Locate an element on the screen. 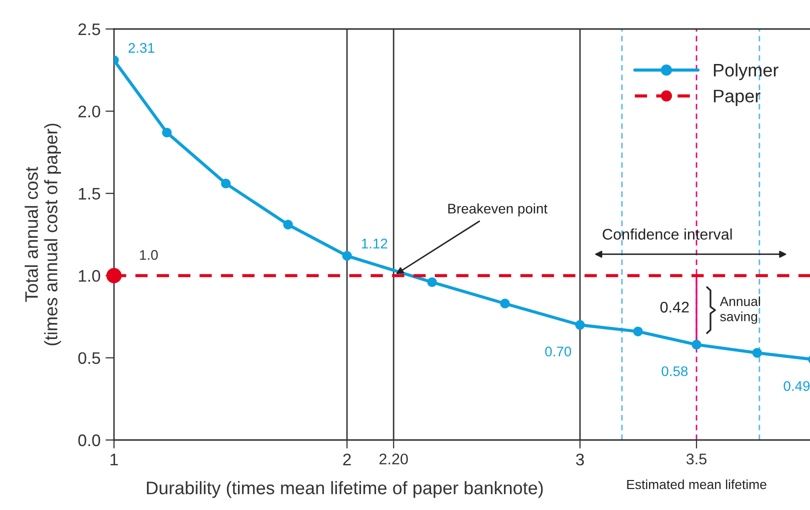  data-label: 0.49 is located at coordinates (797, 386).